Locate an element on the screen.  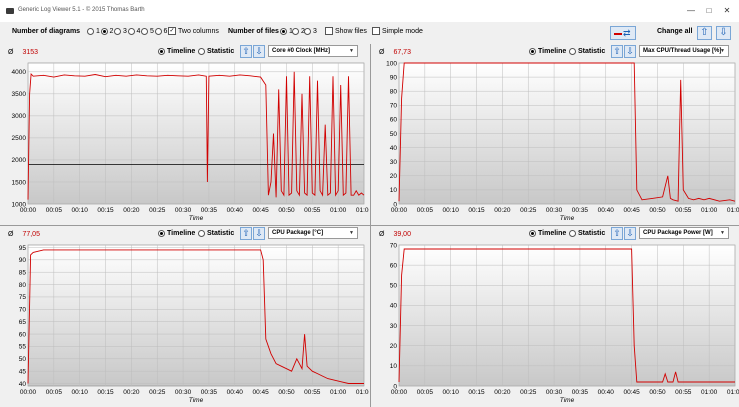
maximize-button: □ is located at coordinates (709, 10).